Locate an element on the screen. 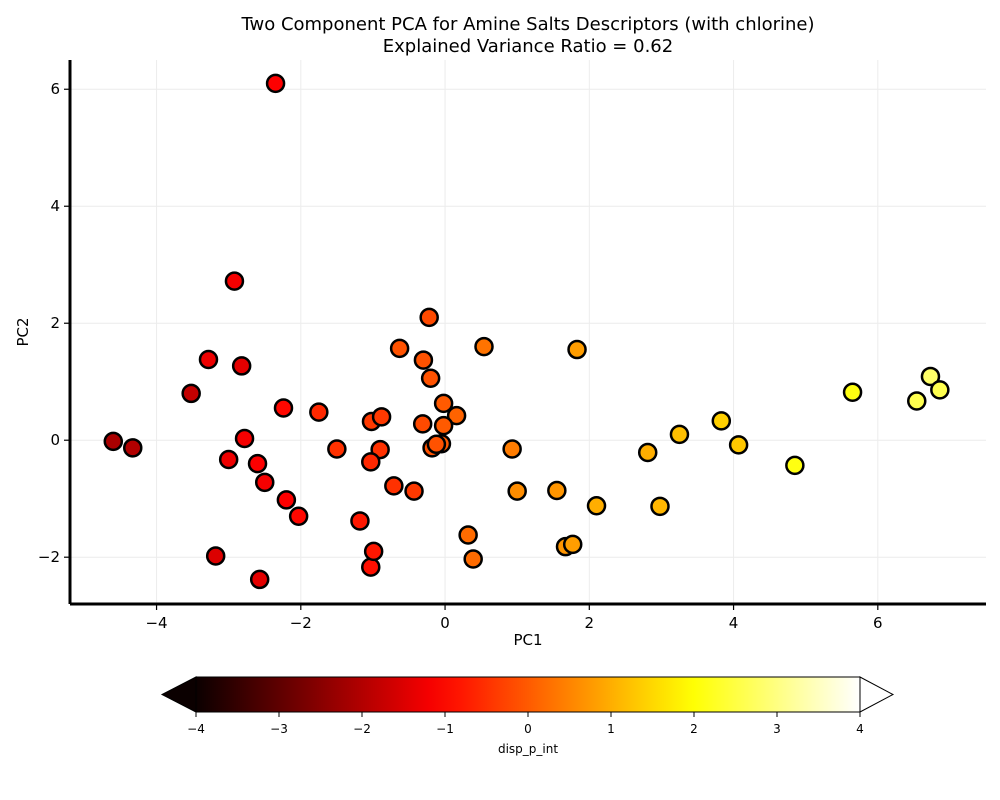  x-tick-label: 4 is located at coordinates (734, 623).